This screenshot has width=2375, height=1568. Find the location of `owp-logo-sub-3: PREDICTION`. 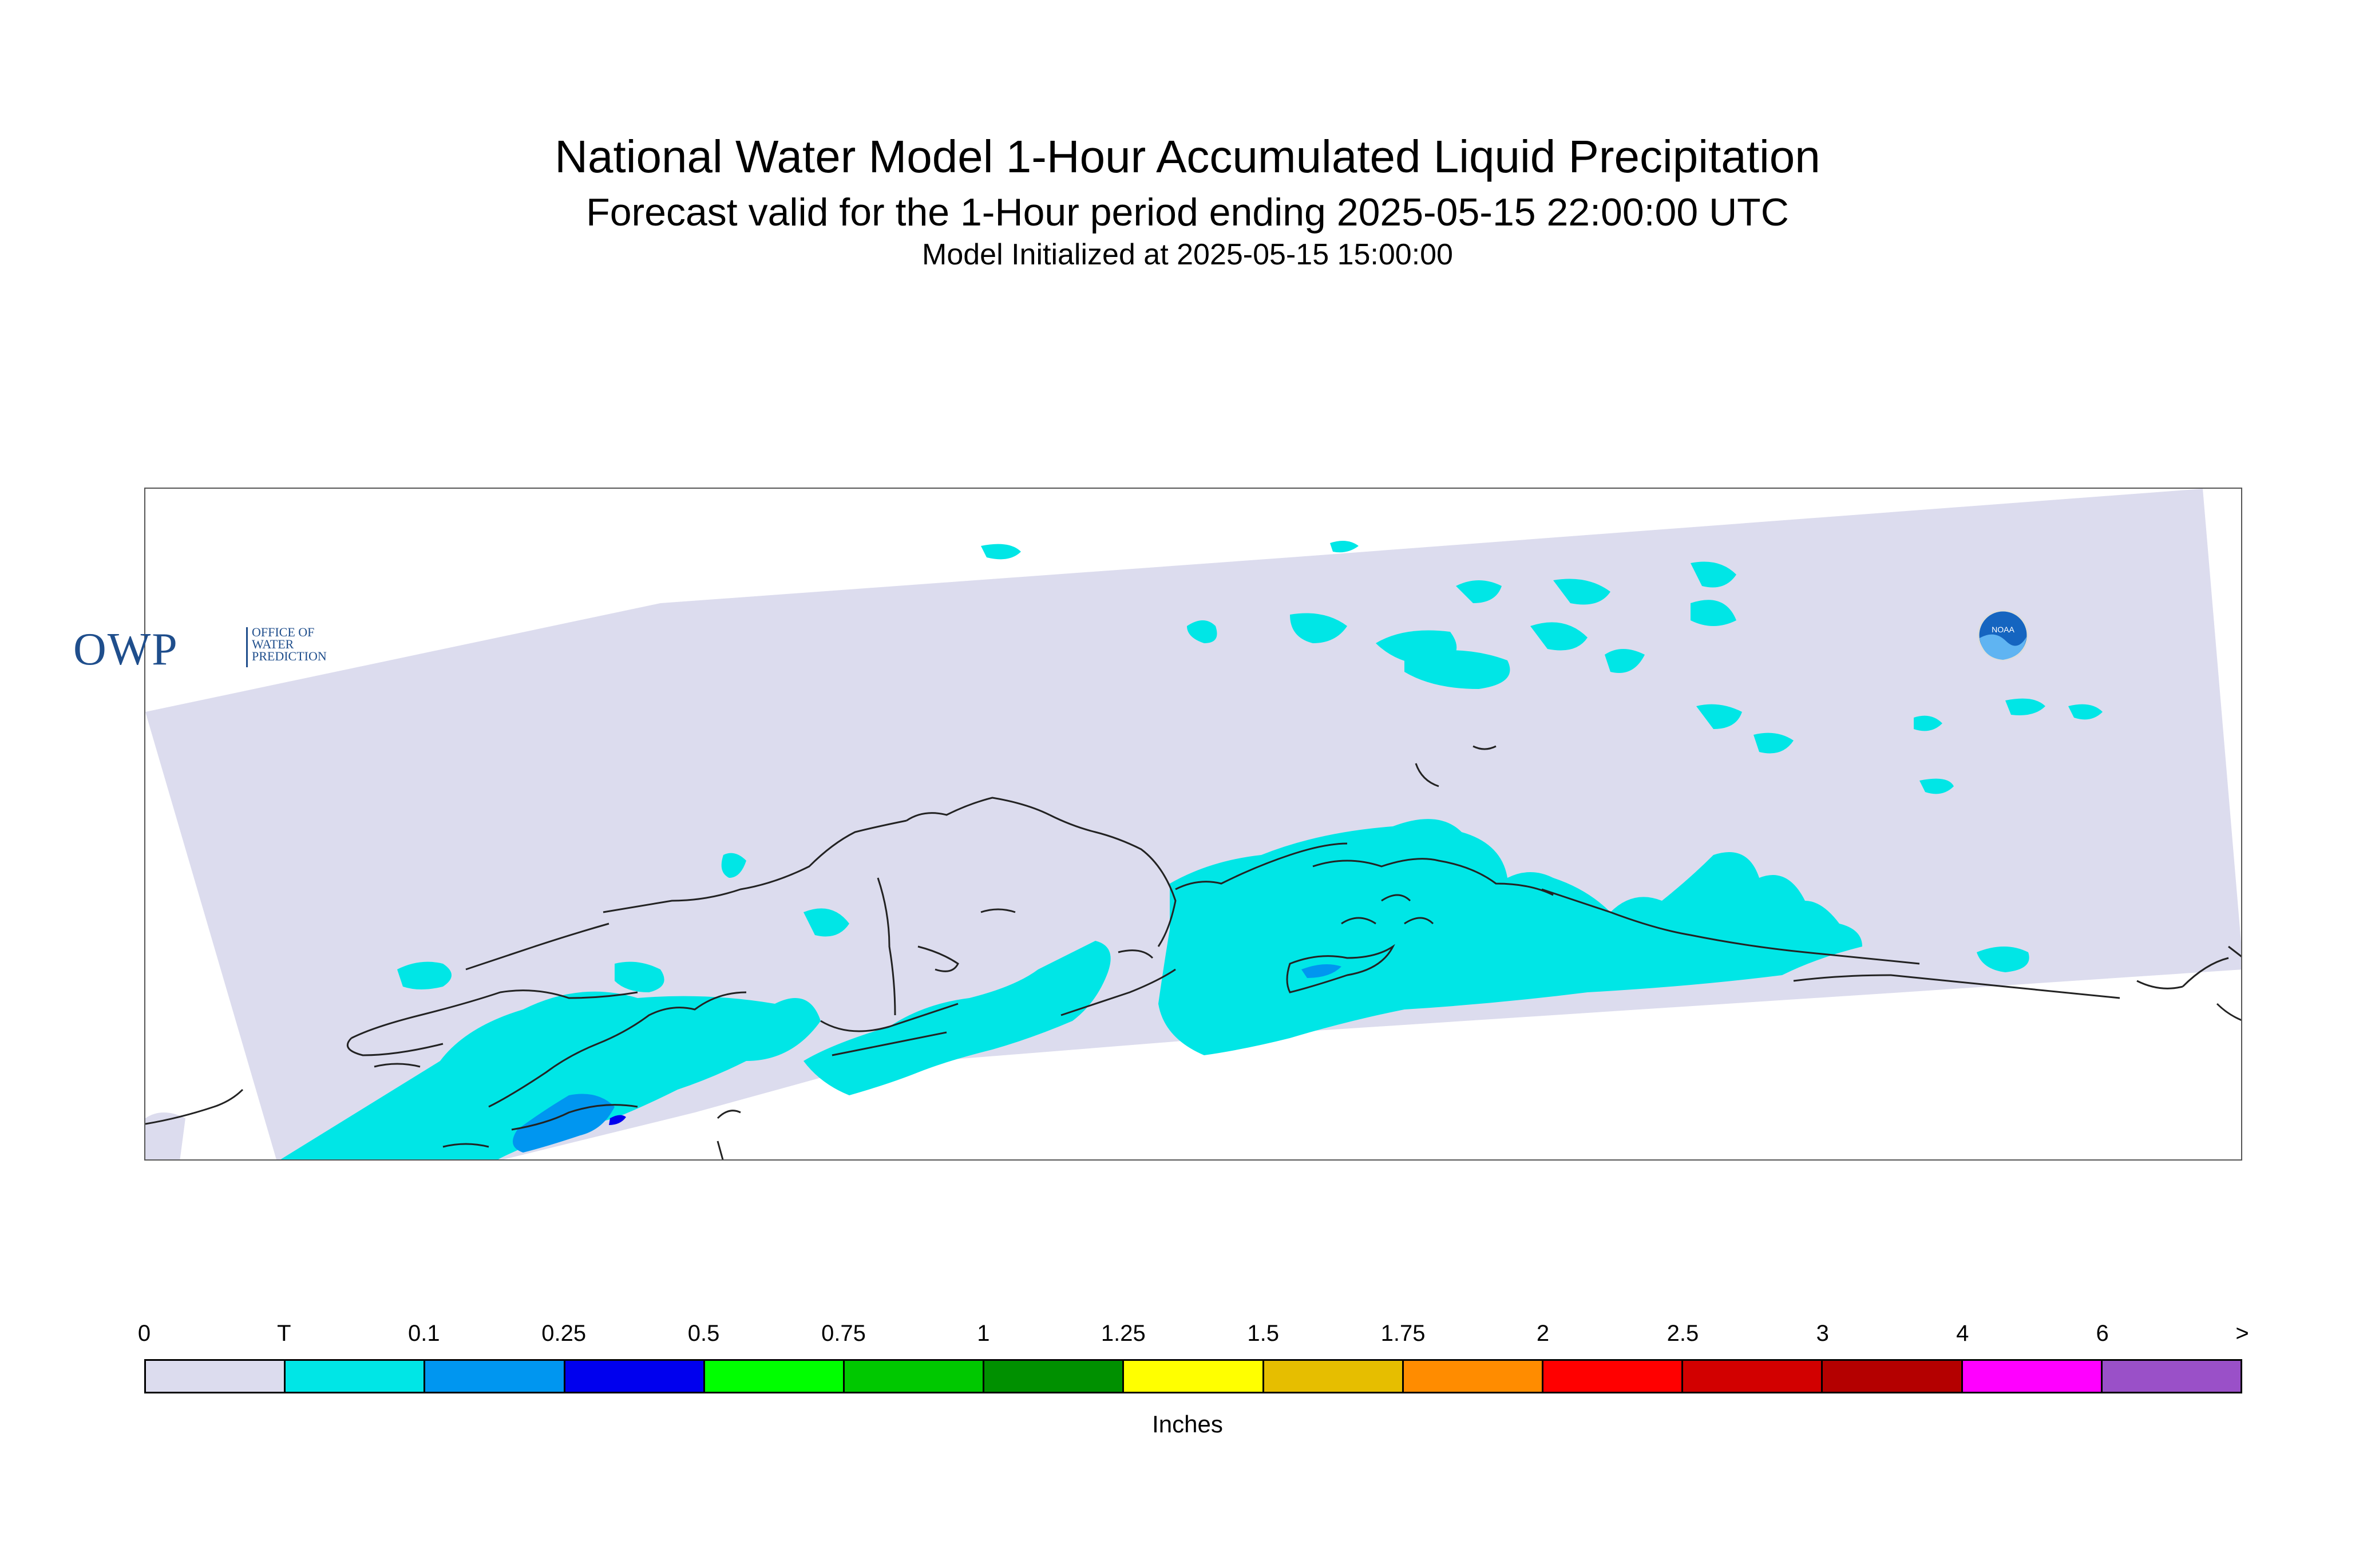

owp-logo-sub-3: PREDICTION is located at coordinates (289, 656).